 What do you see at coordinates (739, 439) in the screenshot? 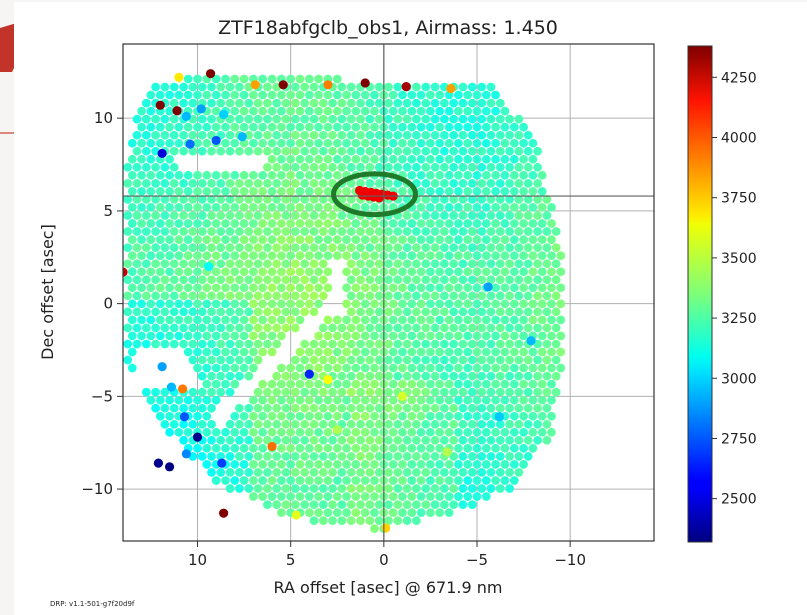
I see `colorbar-tick-label: 2750` at bounding box center [739, 439].